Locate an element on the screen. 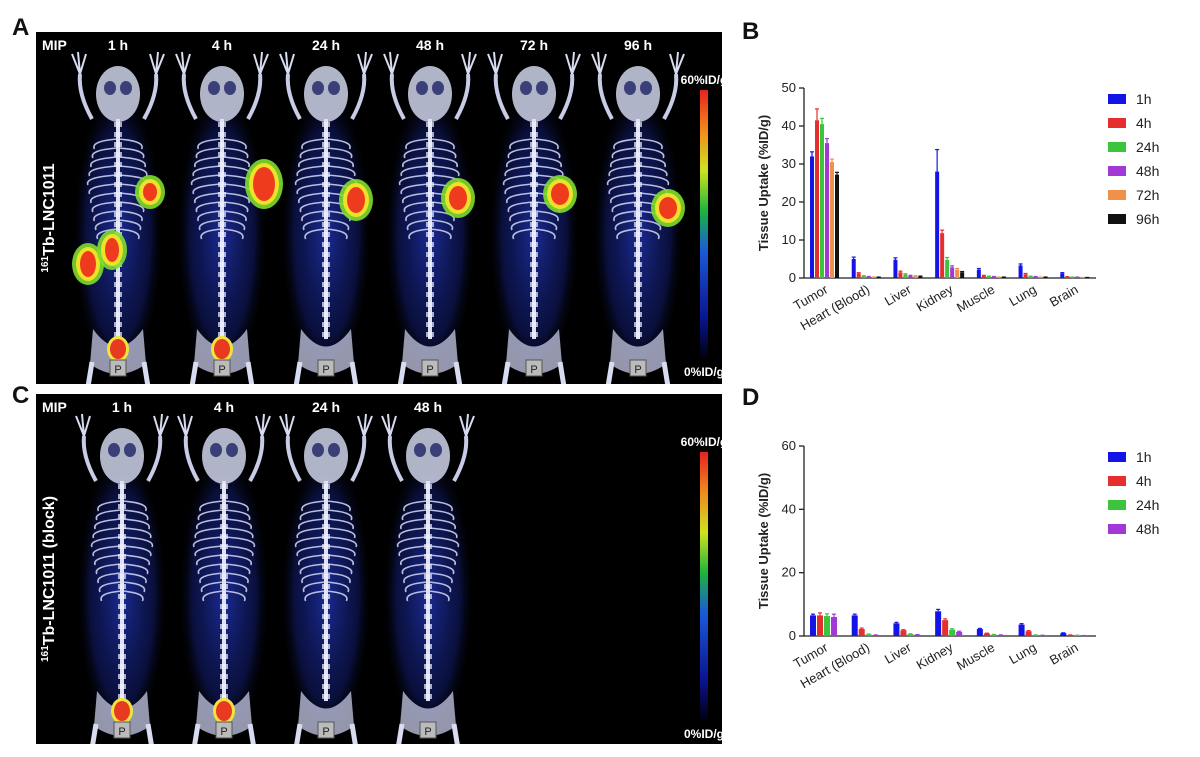 This screenshot has width=1200, height=757. panel-letter-b: B is located at coordinates (751, 31).